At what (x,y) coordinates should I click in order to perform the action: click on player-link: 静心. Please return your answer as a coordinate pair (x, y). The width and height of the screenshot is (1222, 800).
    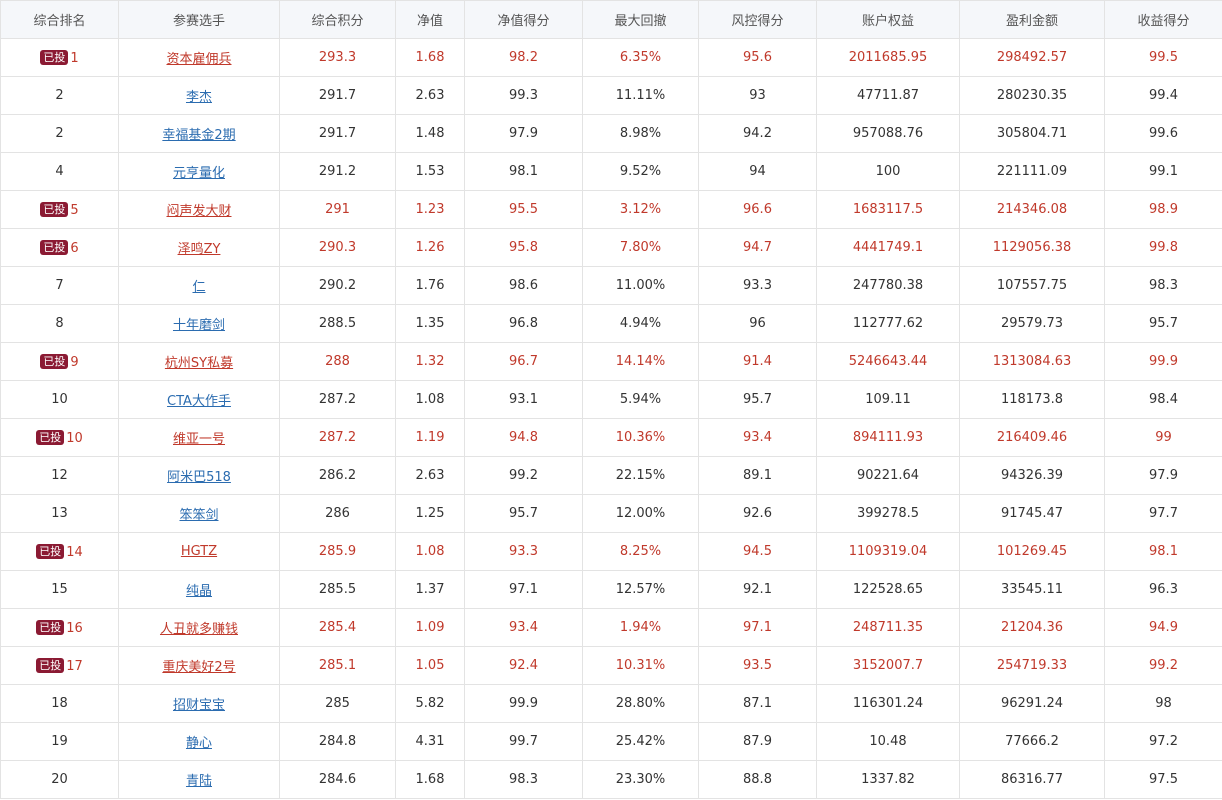
    Looking at the image, I should click on (198, 743).